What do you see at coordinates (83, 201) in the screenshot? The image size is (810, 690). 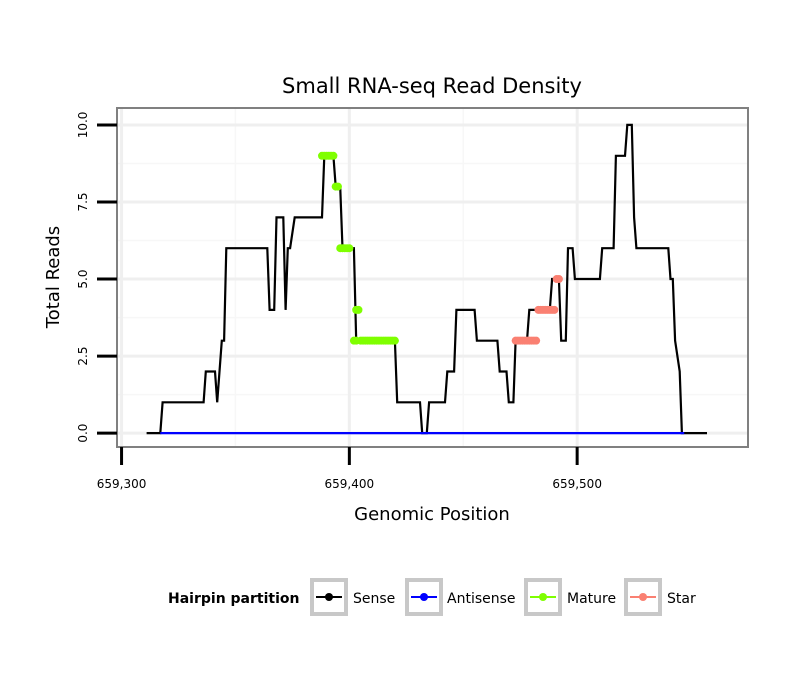 I see `y-tick-label: 7.5` at bounding box center [83, 201].